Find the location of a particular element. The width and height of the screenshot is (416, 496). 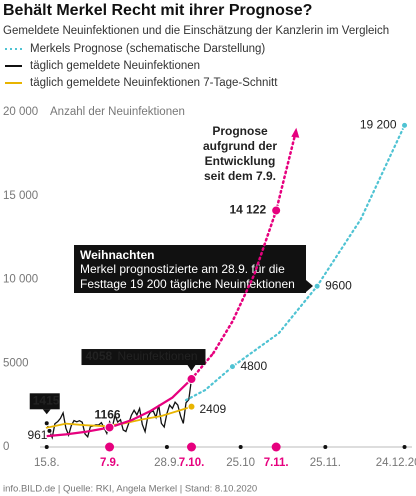

y-tick-label: 10 000 is located at coordinates (20, 280).